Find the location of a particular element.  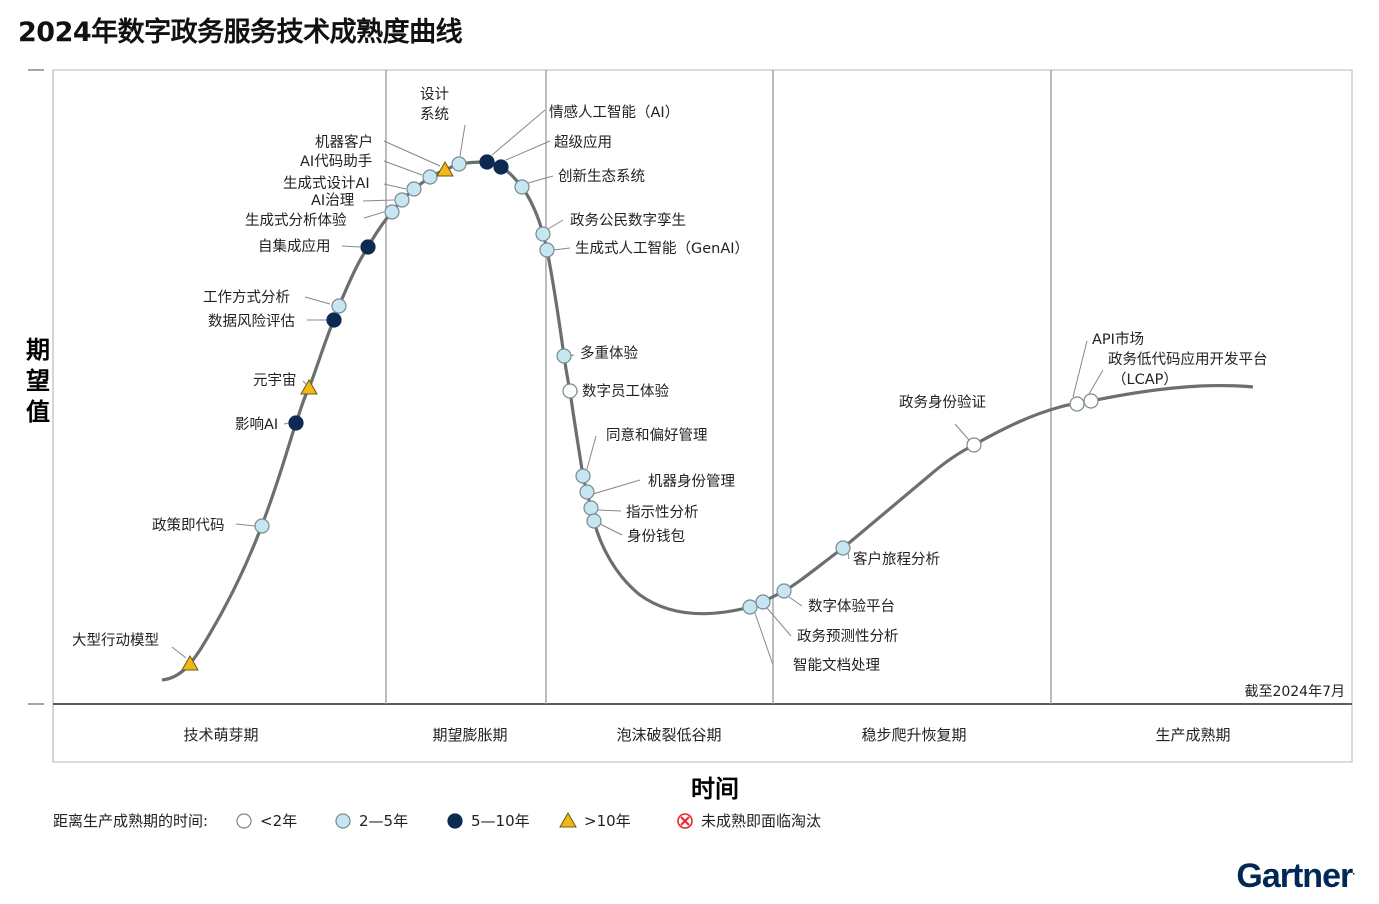

tech-label: 政务预测性分析 is located at coordinates (848, 636).